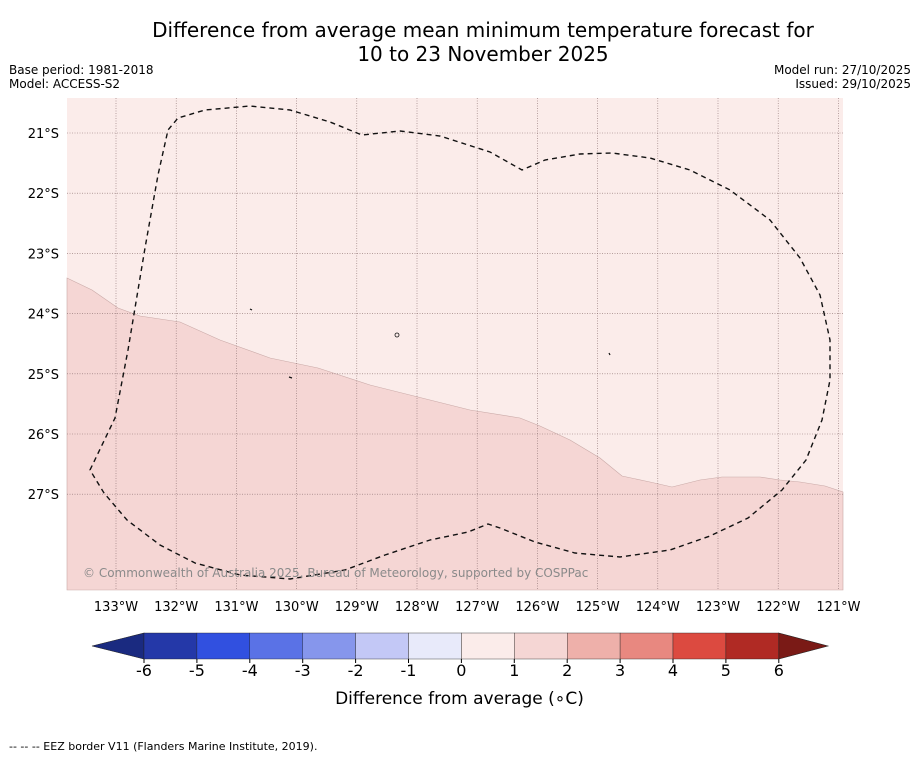 The height and width of the screenshot is (758, 919). Describe the element at coordinates (43, 194) in the screenshot. I see `latitude-label: 22°S` at that location.